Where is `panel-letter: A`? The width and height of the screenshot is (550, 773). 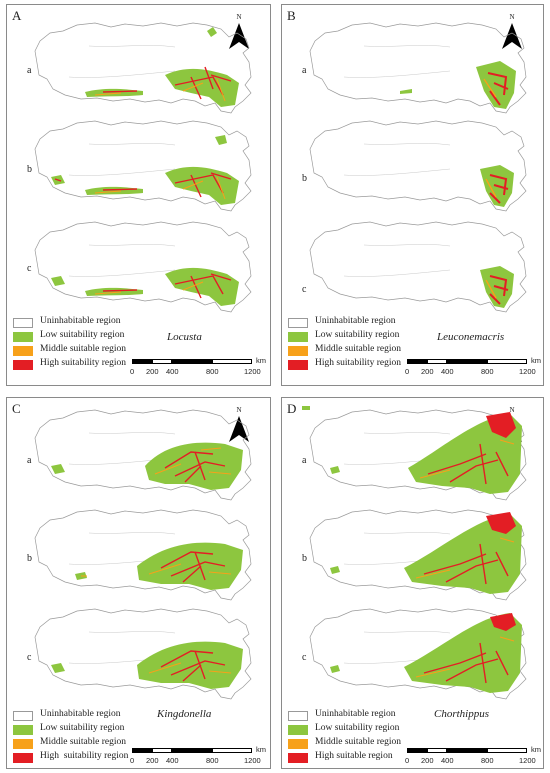 panel-letter: A is located at coordinates (17, 15).